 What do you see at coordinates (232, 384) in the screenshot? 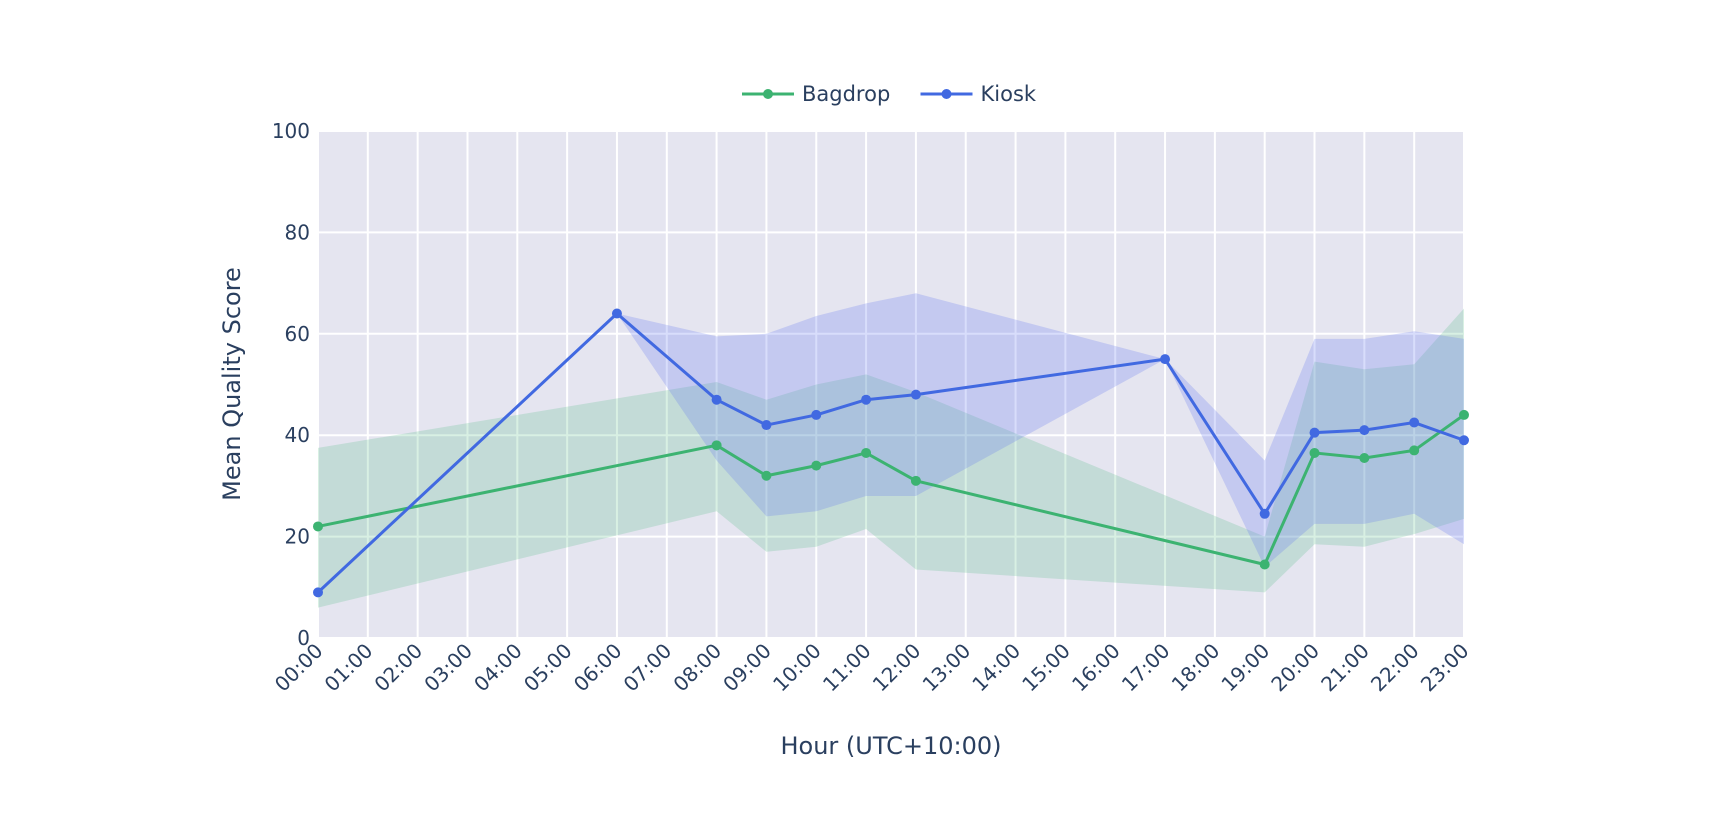
I see `y-axis-title: Mean Quality Score` at bounding box center [232, 384].